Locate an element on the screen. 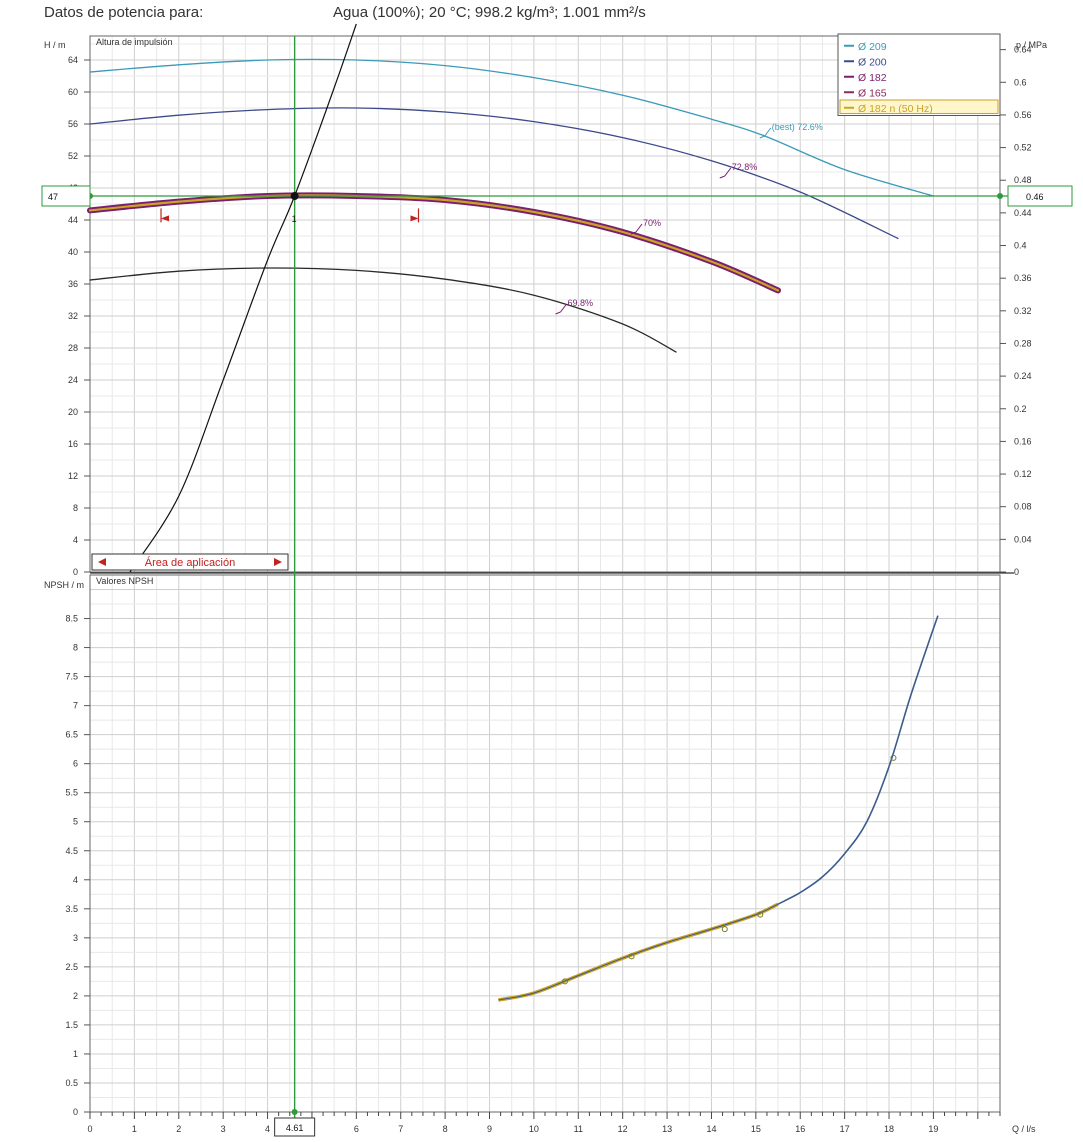 The width and height of the screenshot is (1083, 1142). y-tick-label: 8 is located at coordinates (75, 508).